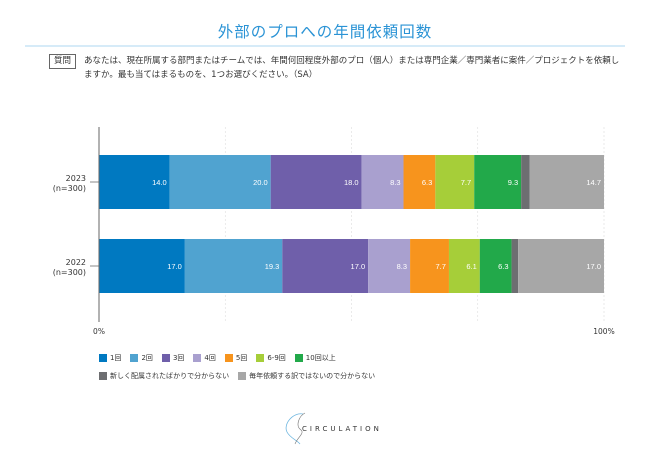 This screenshot has width=650, height=460. What do you see at coordinates (276, 358) in the screenshot?
I see `legend-label: 6-9回` at bounding box center [276, 358].